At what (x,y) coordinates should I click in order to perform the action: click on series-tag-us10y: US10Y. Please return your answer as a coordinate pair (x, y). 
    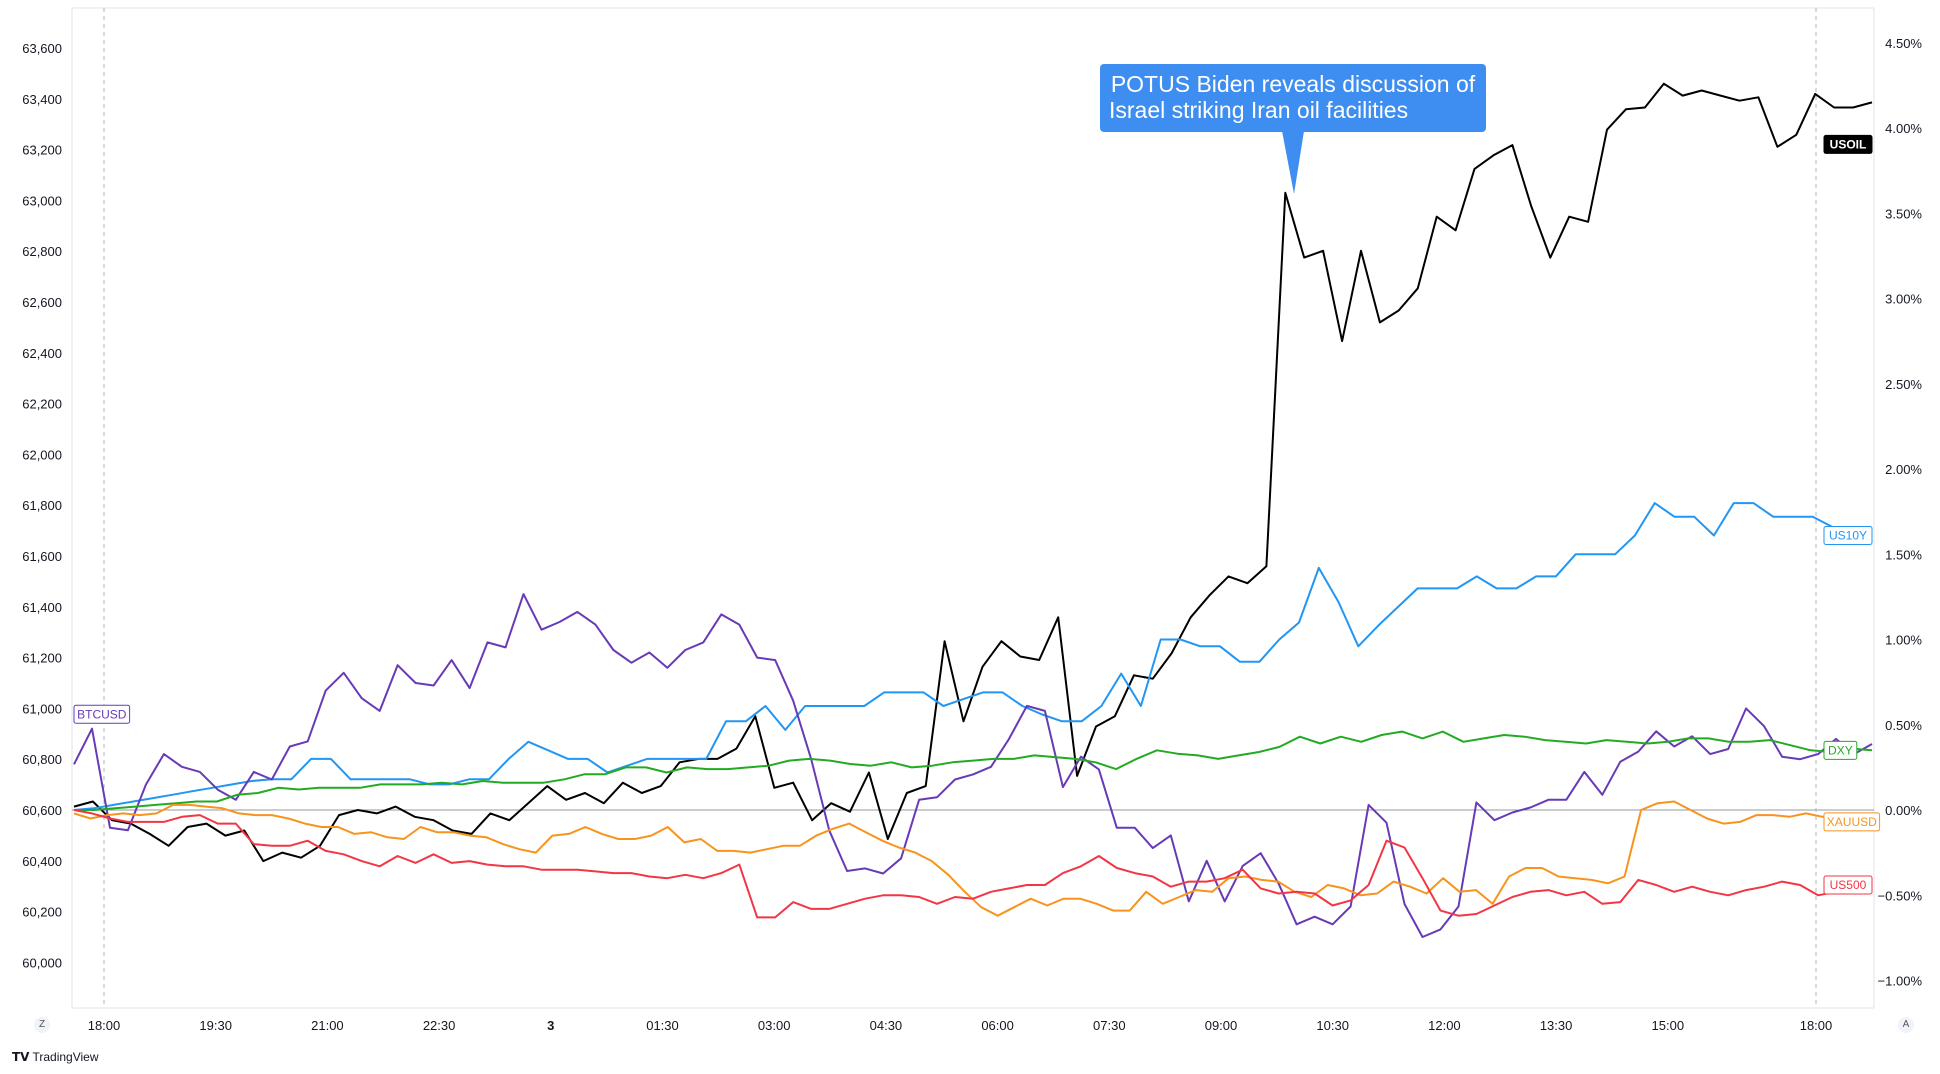
    Looking at the image, I should click on (1848, 535).